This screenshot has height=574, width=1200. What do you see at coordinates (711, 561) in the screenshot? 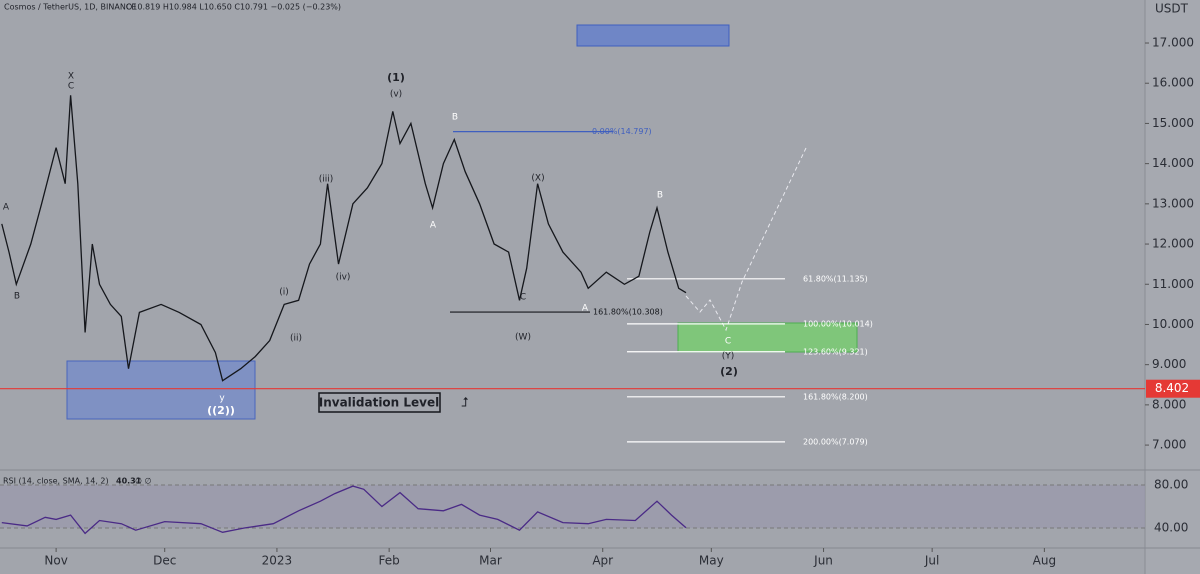
I see `x-tick-label: May` at bounding box center [711, 561].